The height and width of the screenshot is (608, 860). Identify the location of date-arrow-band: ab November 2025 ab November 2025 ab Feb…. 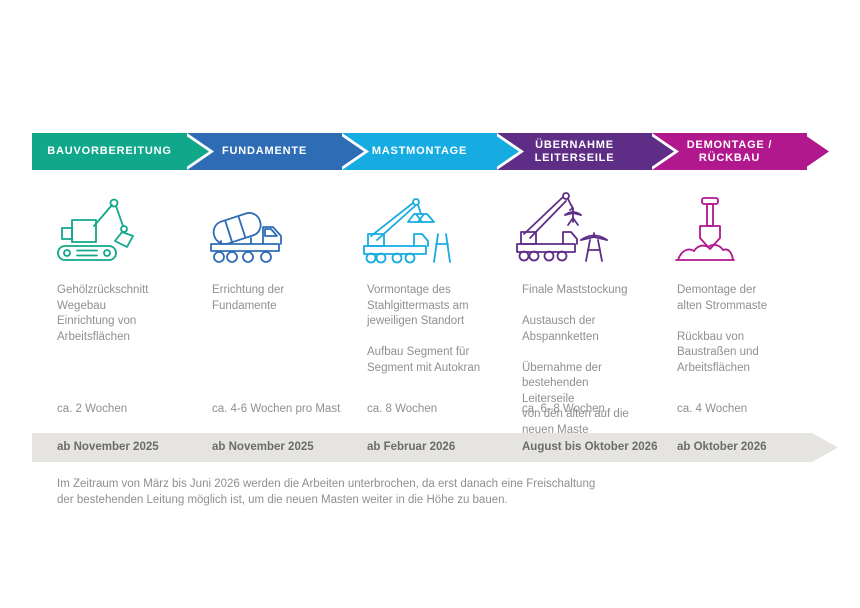
(435, 447).